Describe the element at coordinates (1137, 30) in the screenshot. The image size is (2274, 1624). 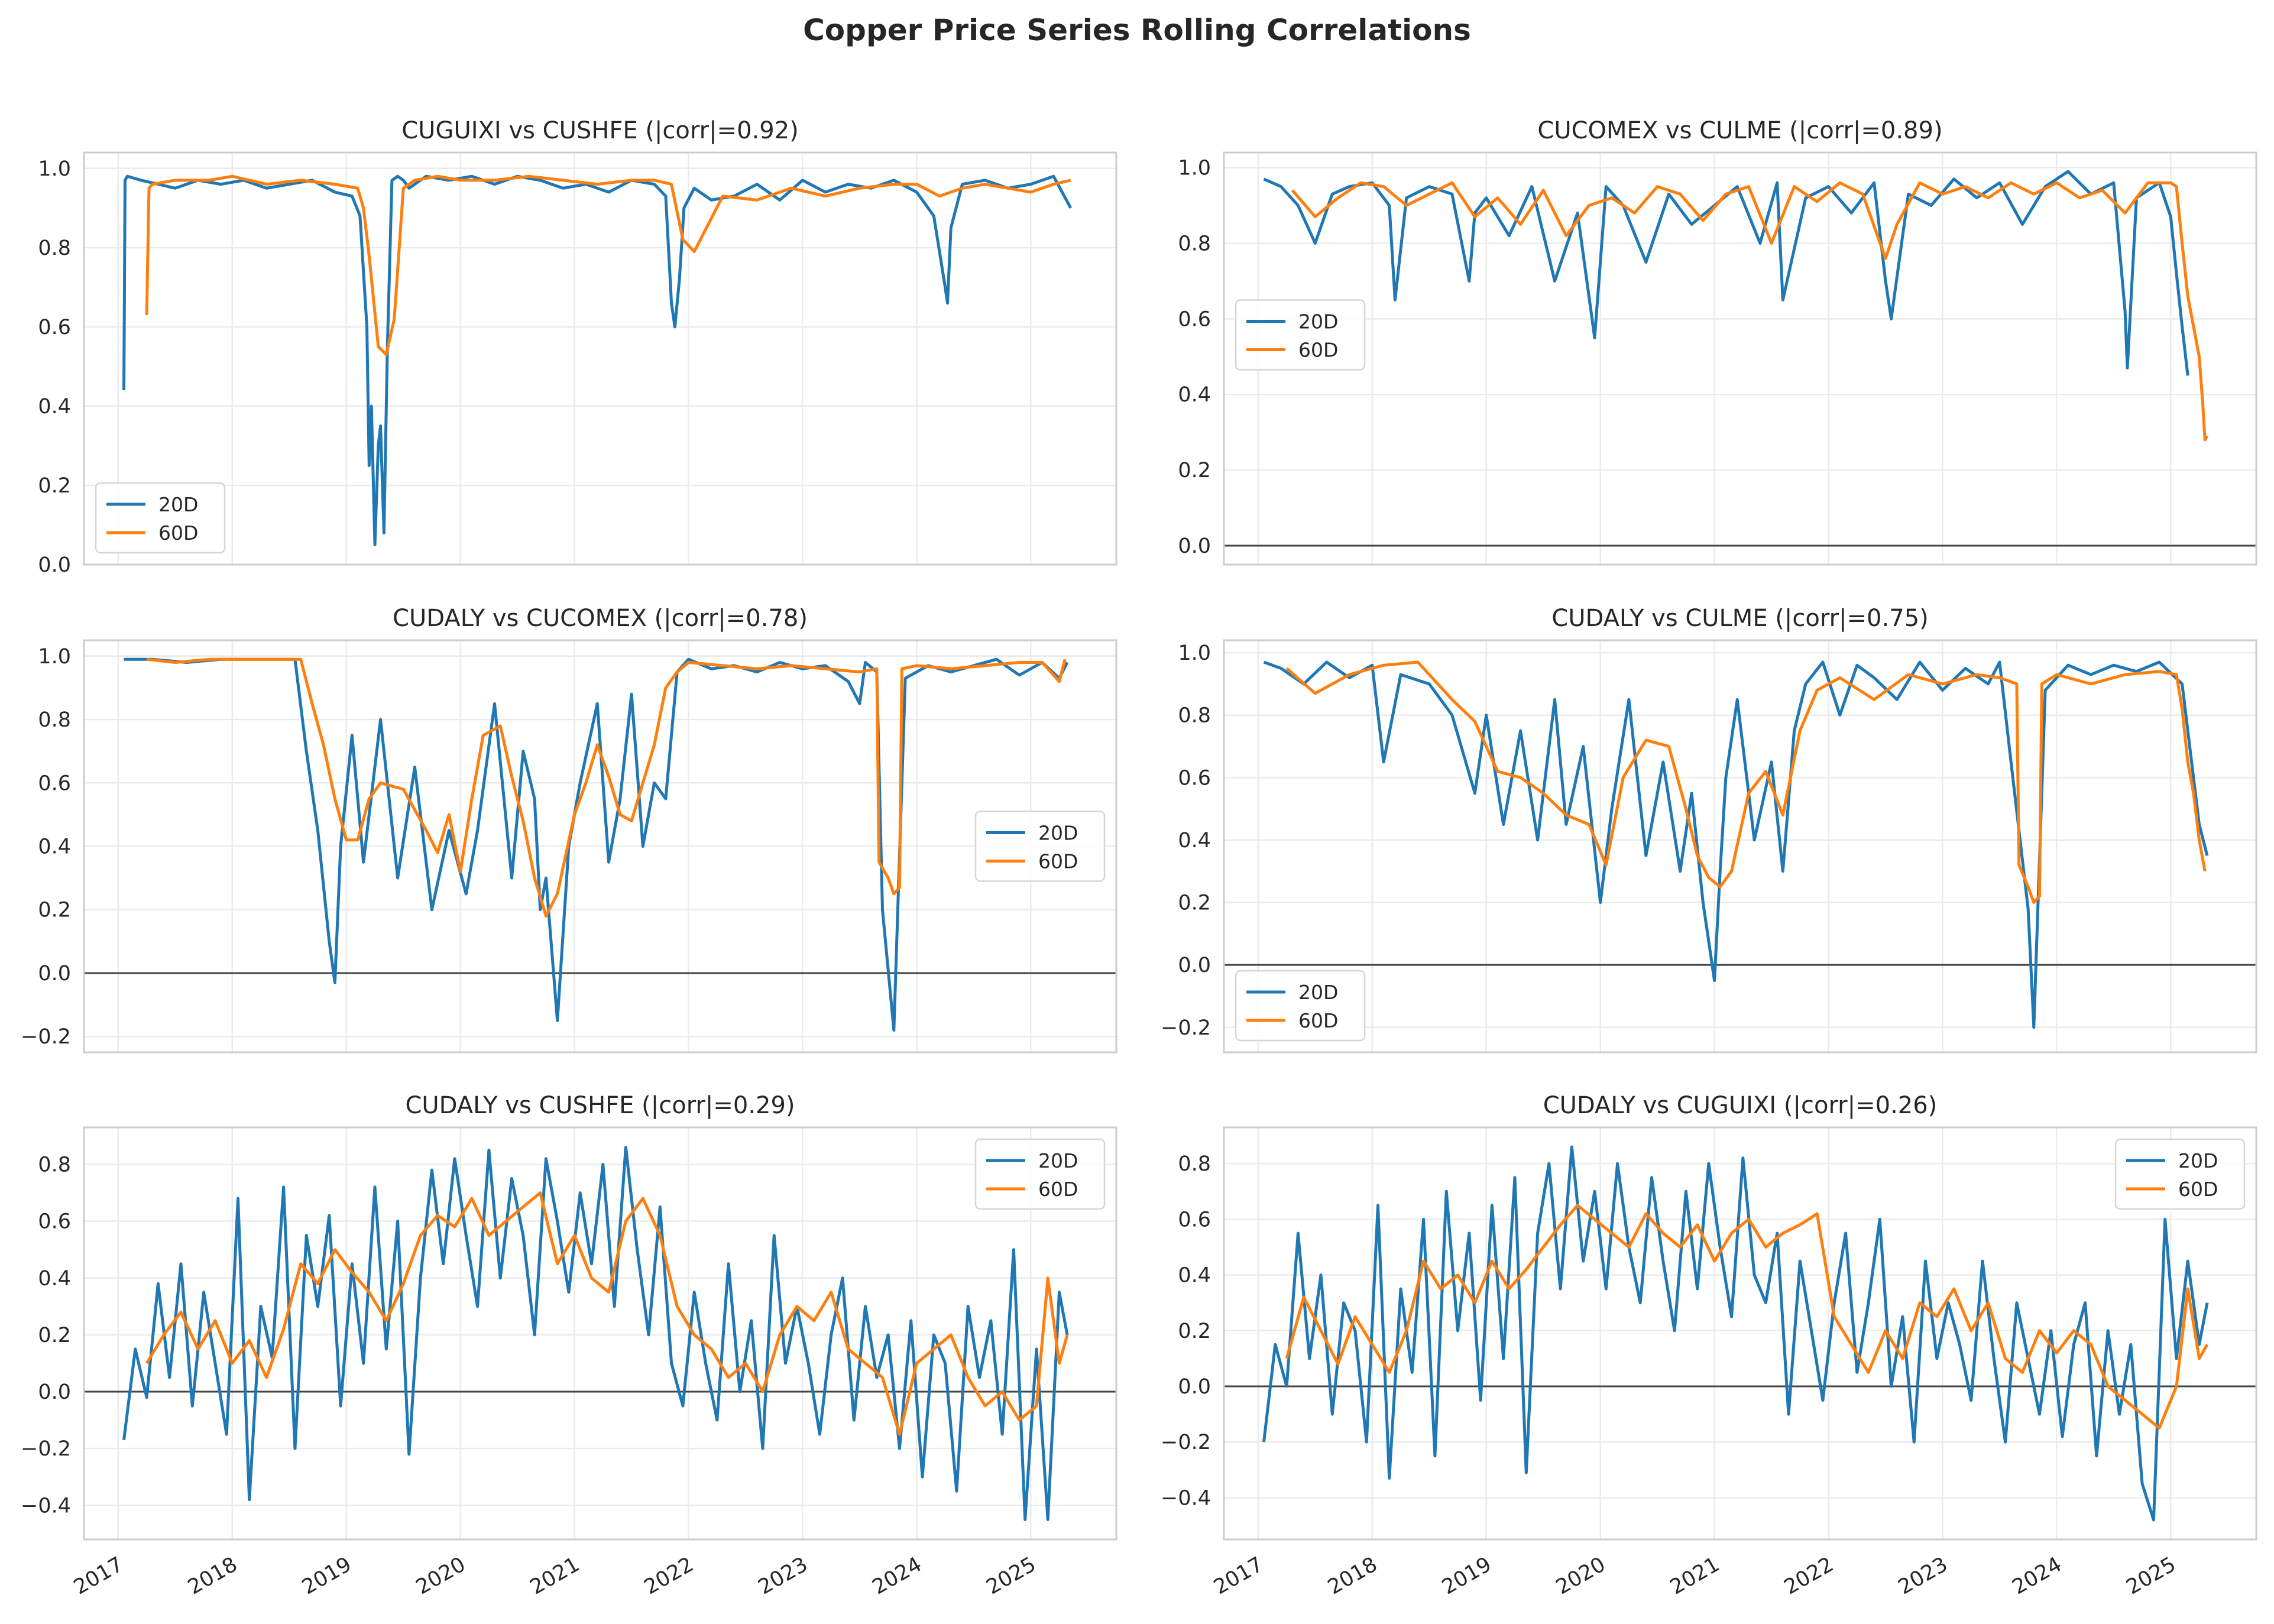
I see `figure-title: Copper Price Series Rolling Correlations` at that location.